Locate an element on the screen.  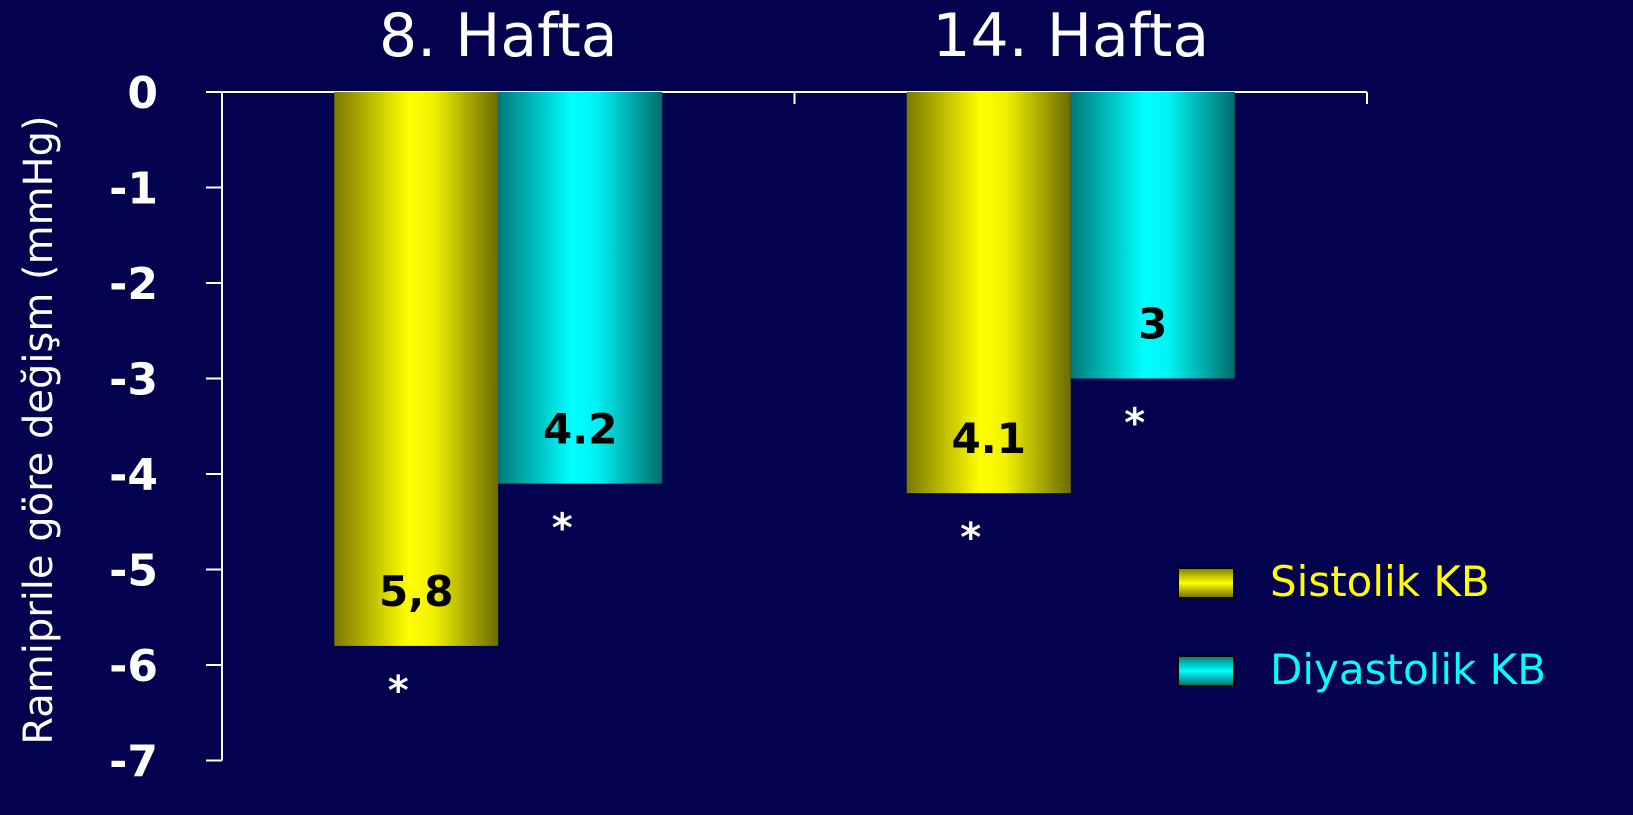
y-tick-label-5: -5 is located at coordinates (133, 571).